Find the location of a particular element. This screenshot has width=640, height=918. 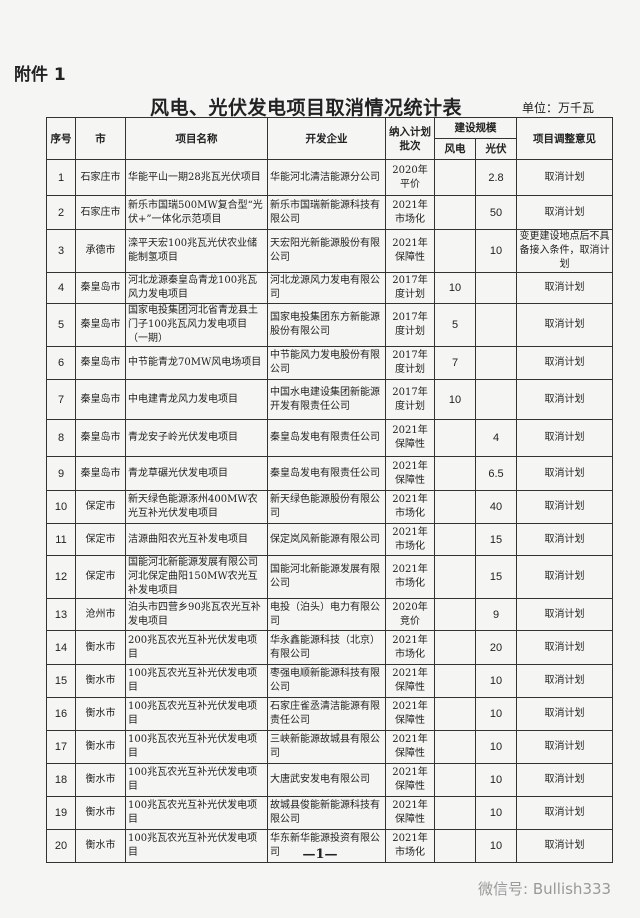

cell-project: 国能河北新能源发展有限公司河北保定曲阳150MW农光互补发电项目 is located at coordinates (196, 577).